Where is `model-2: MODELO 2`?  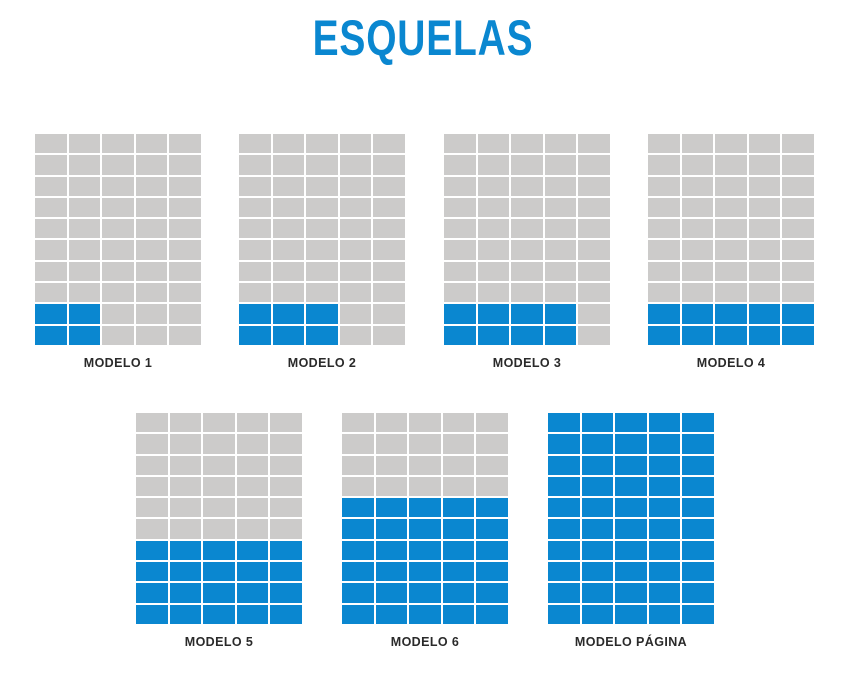
model-2: MODELO 2 is located at coordinates (322, 252).